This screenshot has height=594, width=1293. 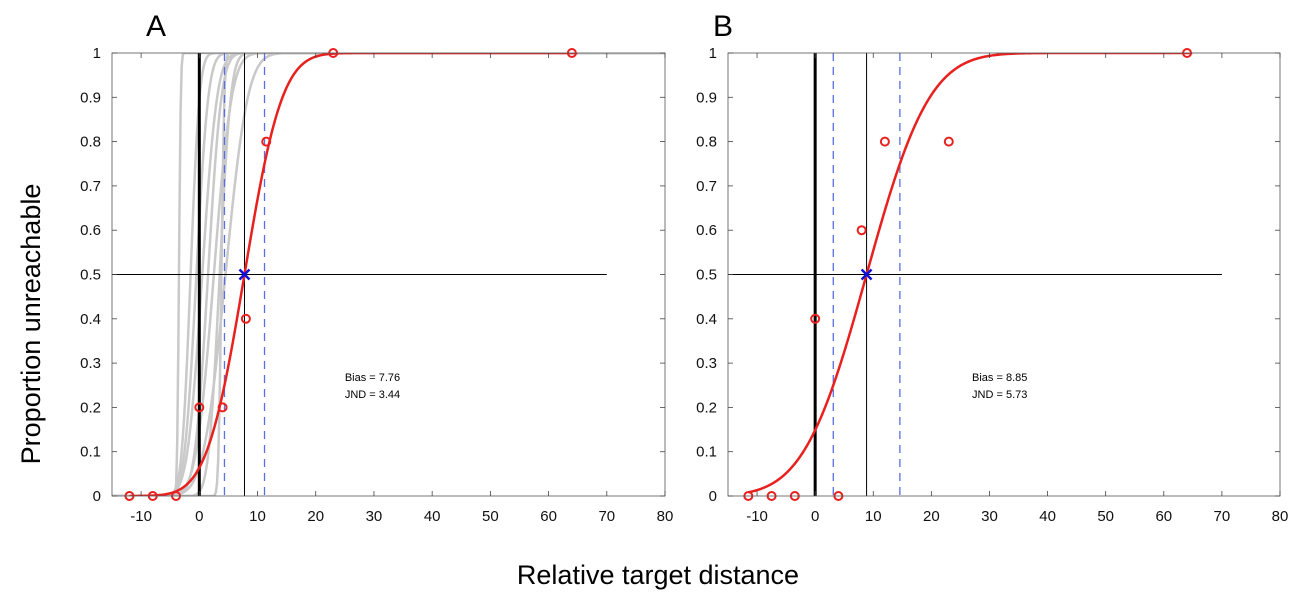 I want to click on panel-label: B, so click(x=723, y=26).